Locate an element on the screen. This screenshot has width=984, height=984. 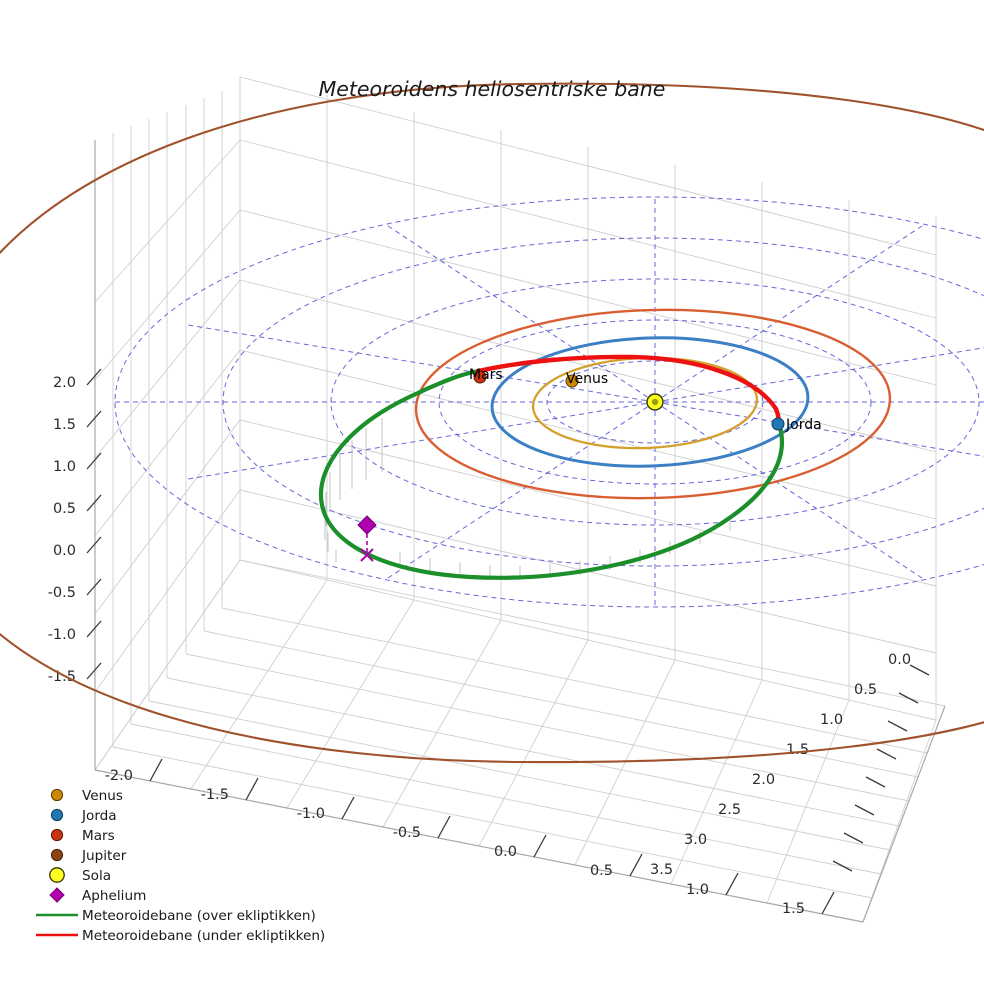
x-axis: -2.0 -1.5 -1.0 -0.5 0.0 0.5 1.0 1.5 is located at coordinates (470, 837).